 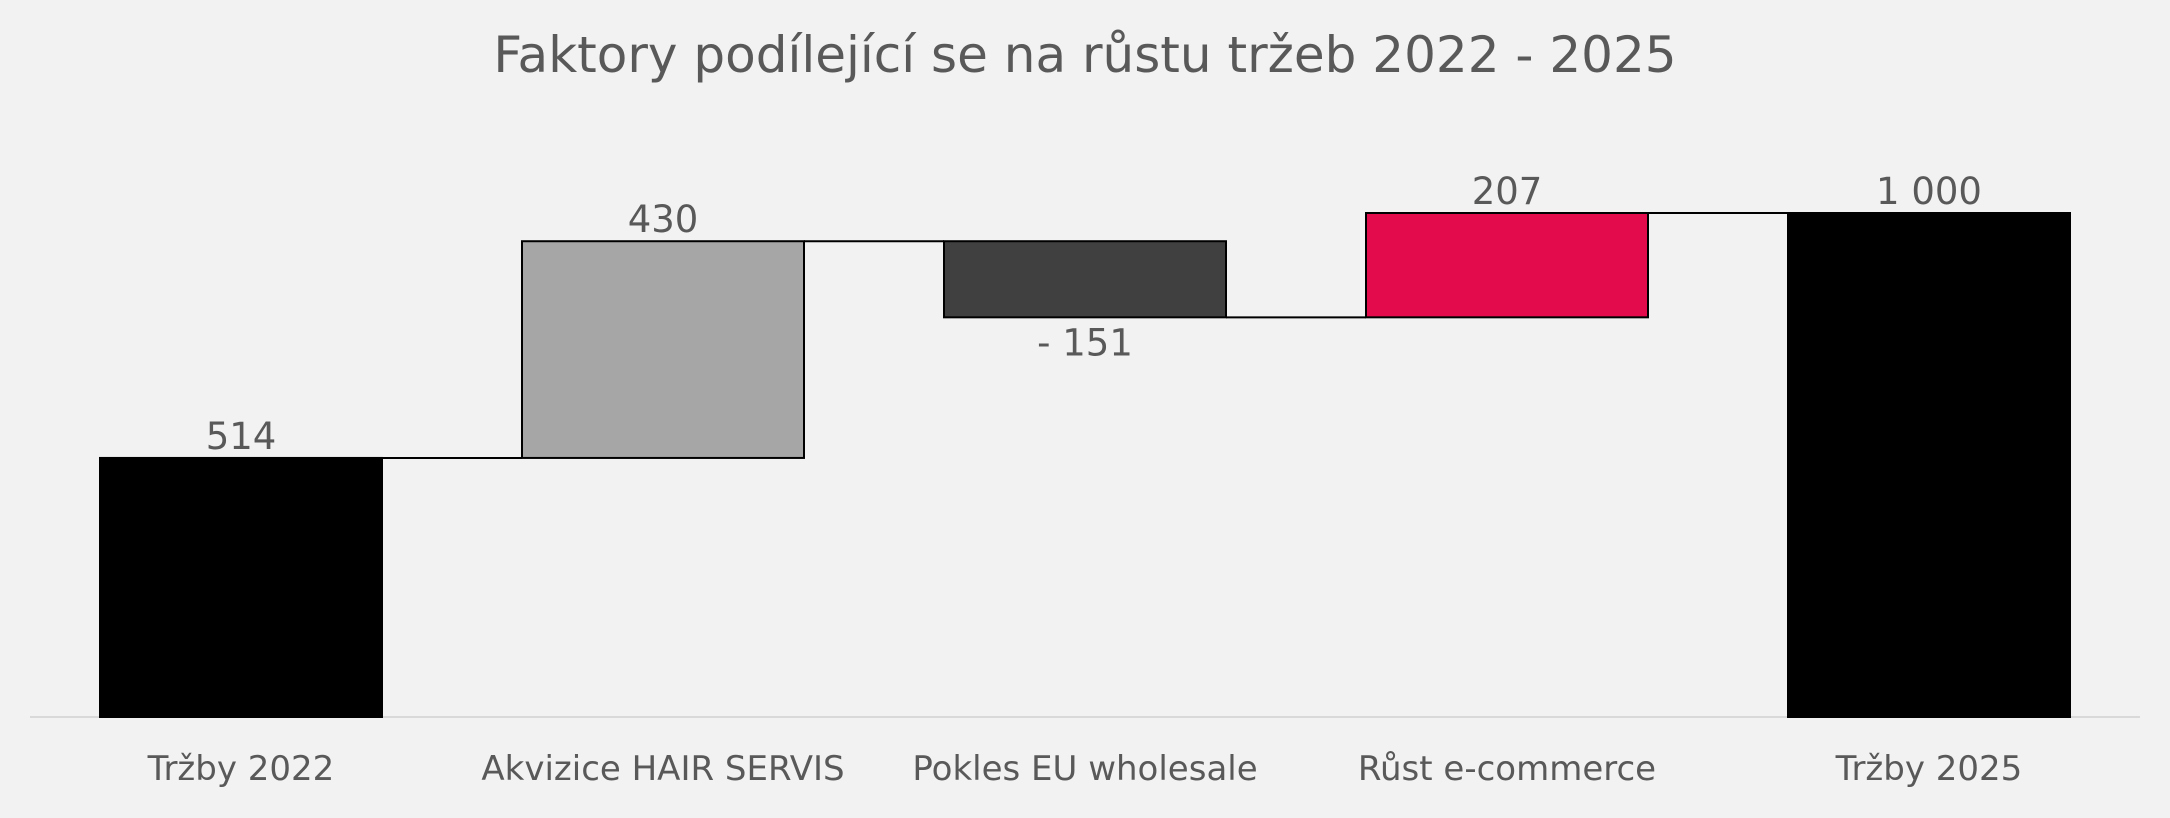 What do you see at coordinates (1929, 769) in the screenshot?
I see `category-label-5: Tržby 2025` at bounding box center [1929, 769].